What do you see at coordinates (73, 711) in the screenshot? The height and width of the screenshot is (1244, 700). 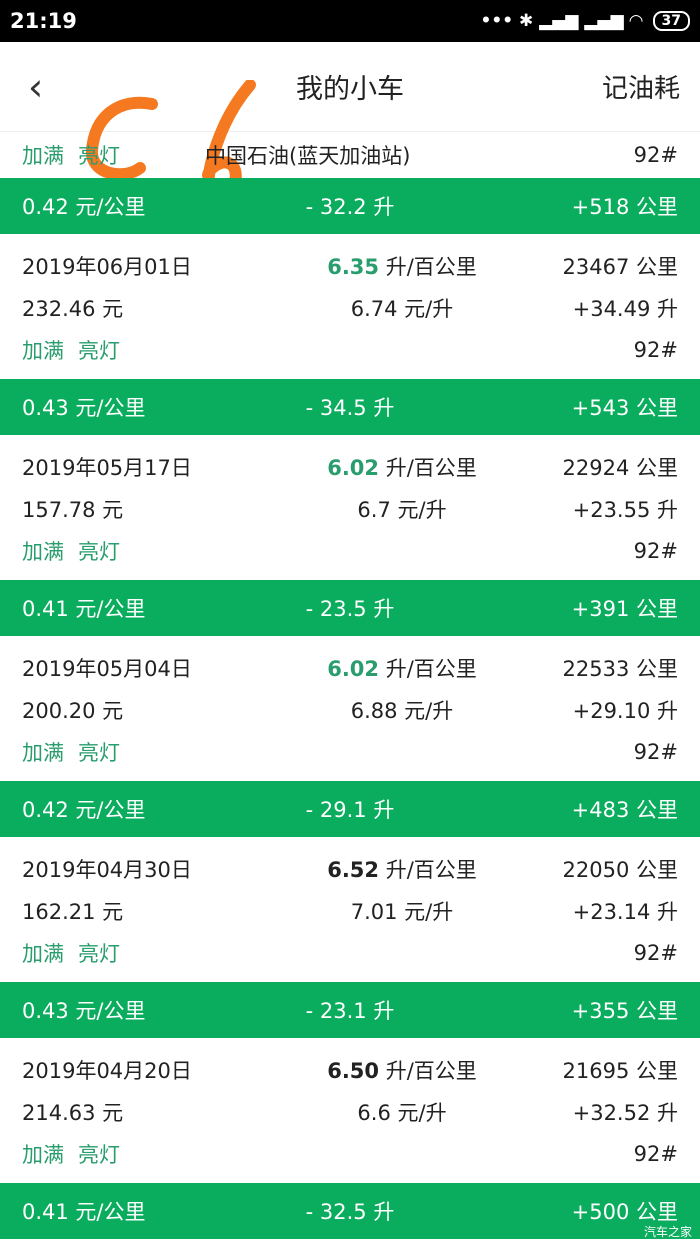 I see `amount: 200.20 元` at bounding box center [73, 711].